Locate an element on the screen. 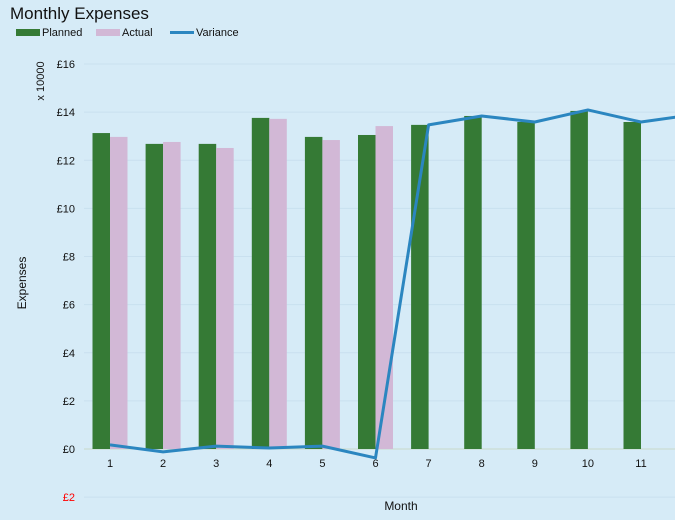 The width and height of the screenshot is (675, 520). x-tick-label: 1 is located at coordinates (110, 464).